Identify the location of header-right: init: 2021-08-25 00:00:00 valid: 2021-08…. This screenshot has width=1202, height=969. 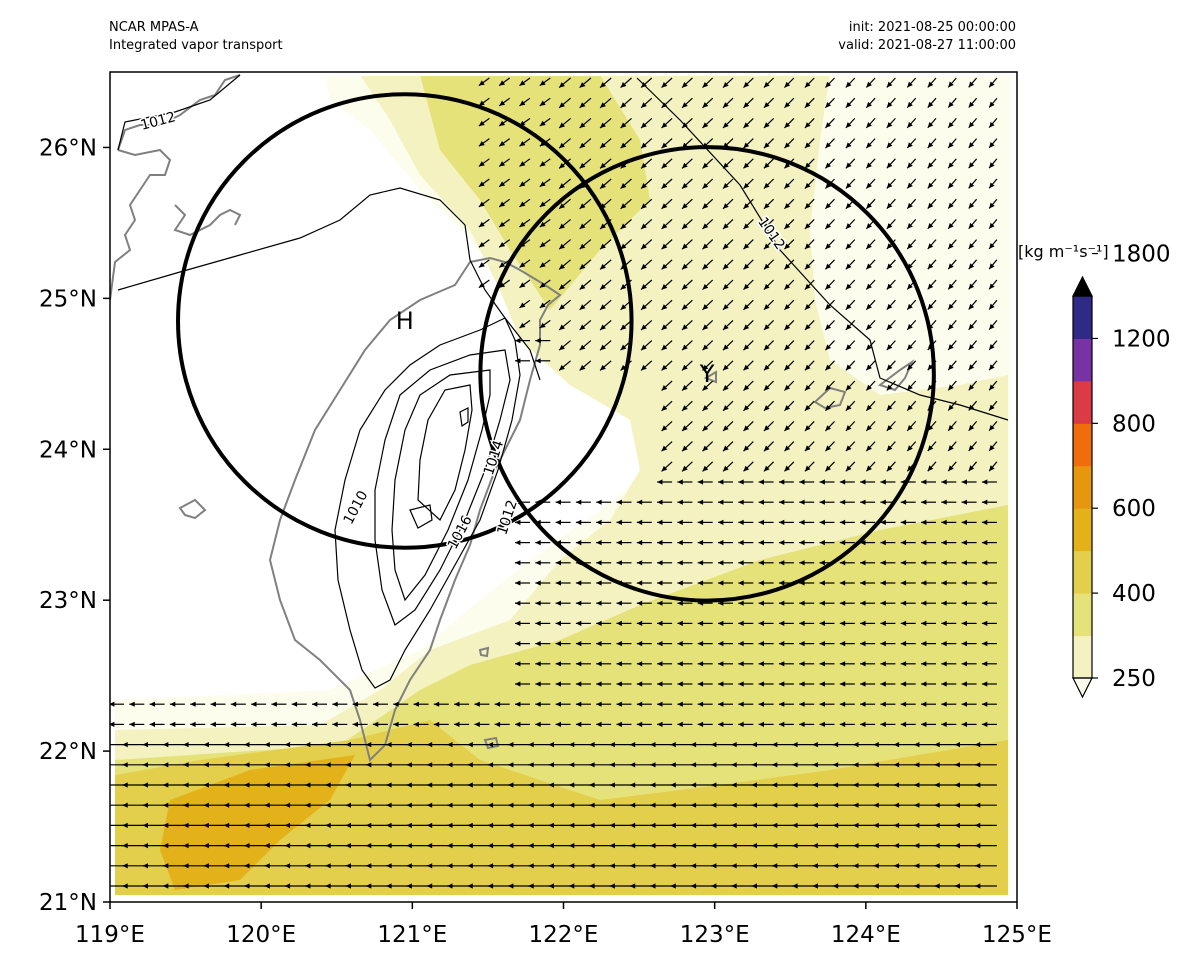
(927, 37).